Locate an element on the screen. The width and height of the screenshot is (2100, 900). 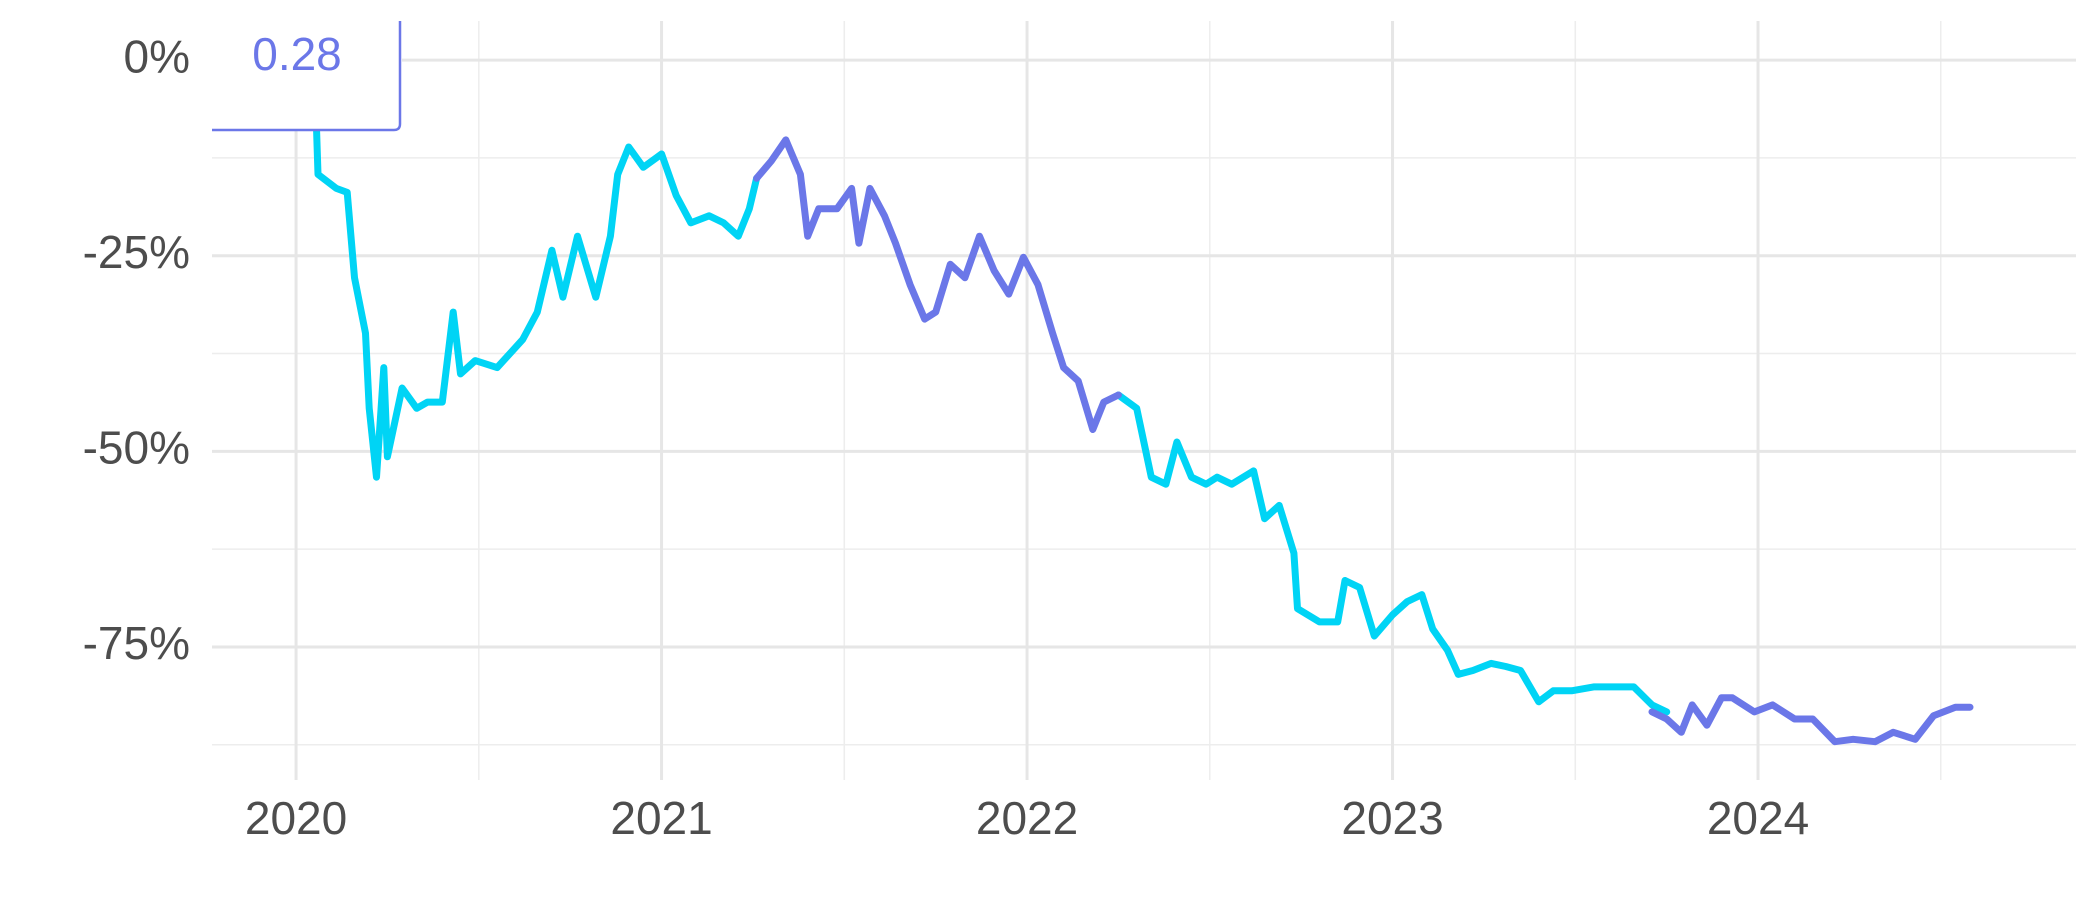
y-tick-label: -75% is located at coordinates (136, 643).